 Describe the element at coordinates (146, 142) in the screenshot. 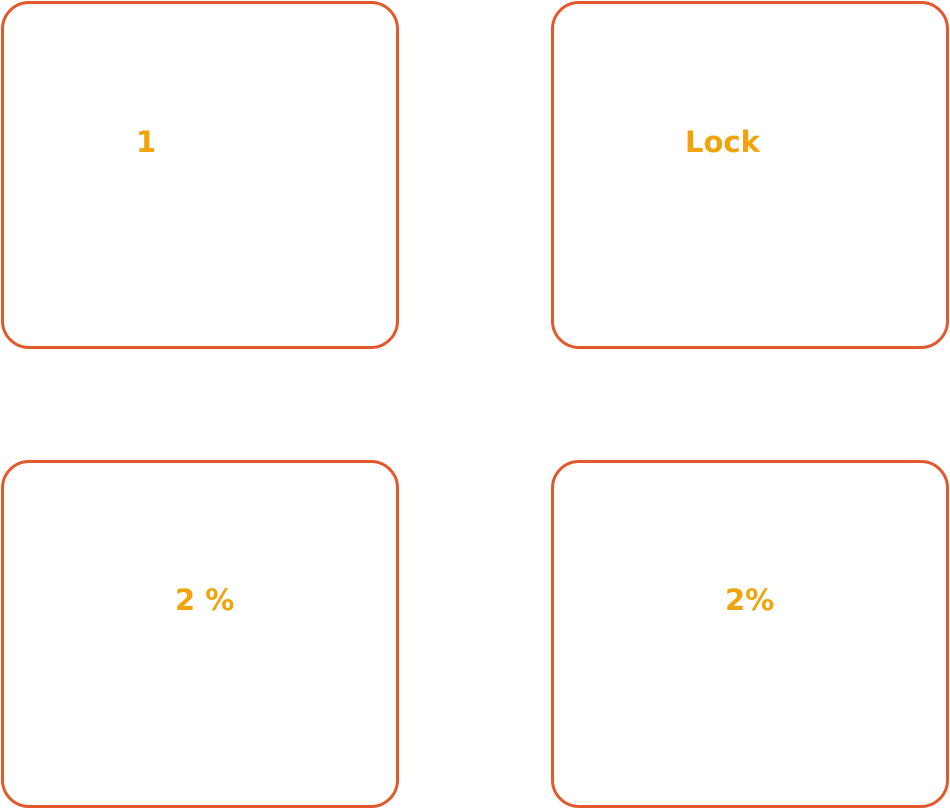

I see `tile-1-label: 1` at that location.